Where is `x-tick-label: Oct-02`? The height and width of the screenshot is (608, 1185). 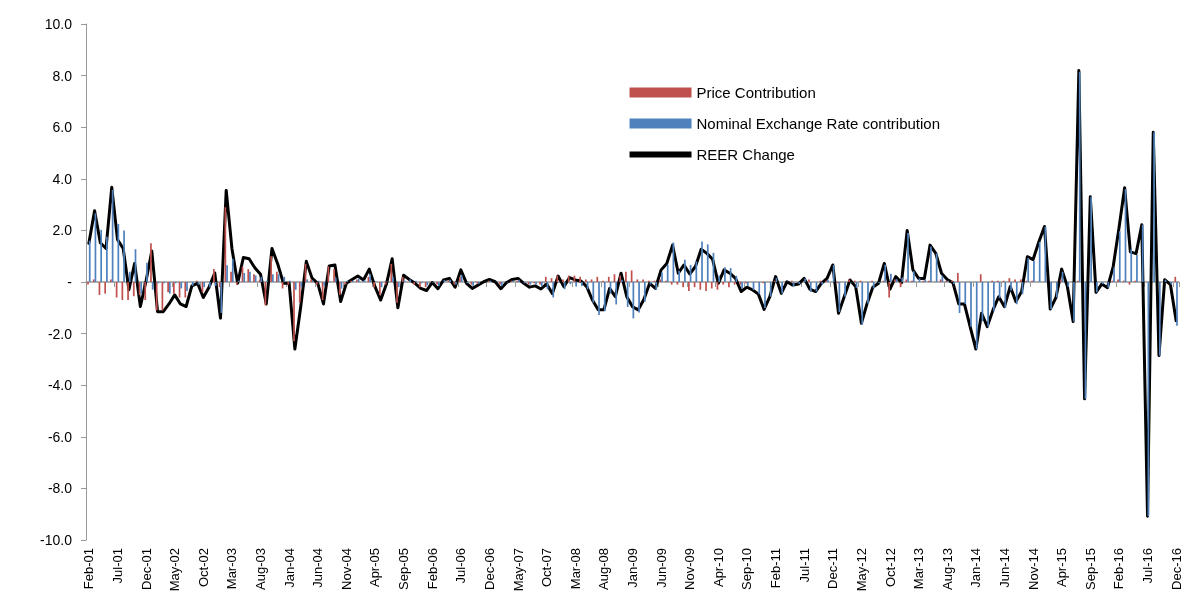
x-tick-label: Oct-02 is located at coordinates (203, 568).